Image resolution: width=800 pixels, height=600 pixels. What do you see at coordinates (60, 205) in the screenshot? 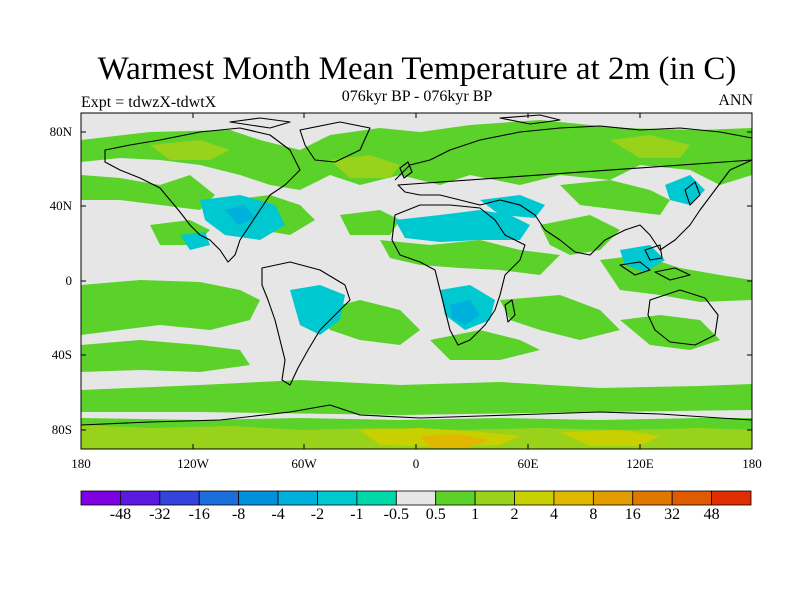
I see `lat-tick-label: 40N` at bounding box center [60, 205].